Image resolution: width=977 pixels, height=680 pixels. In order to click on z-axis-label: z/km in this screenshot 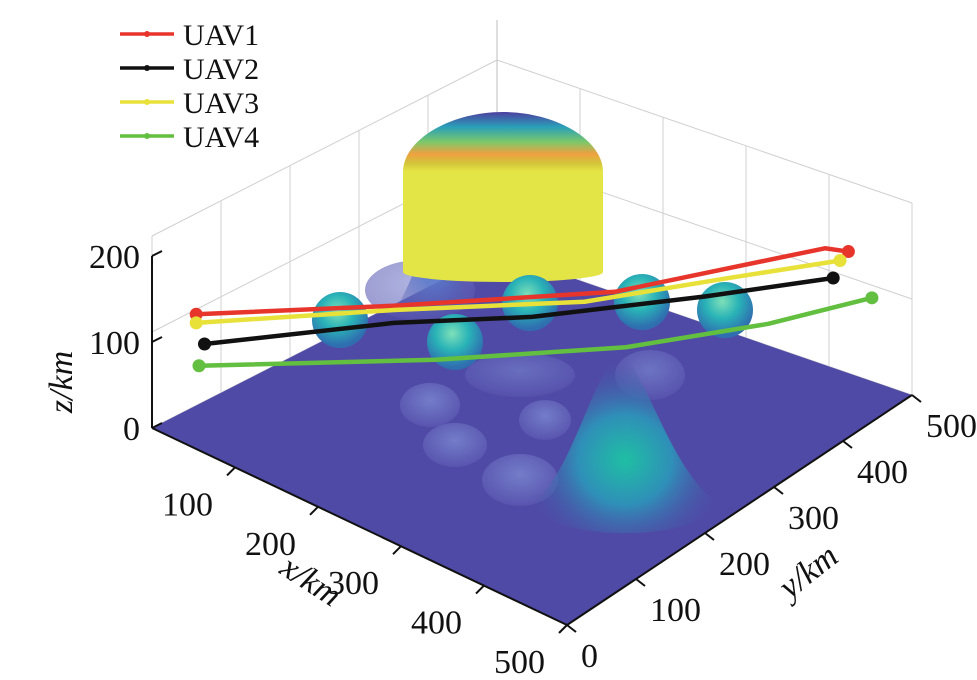, I will do `click(61, 382)`.